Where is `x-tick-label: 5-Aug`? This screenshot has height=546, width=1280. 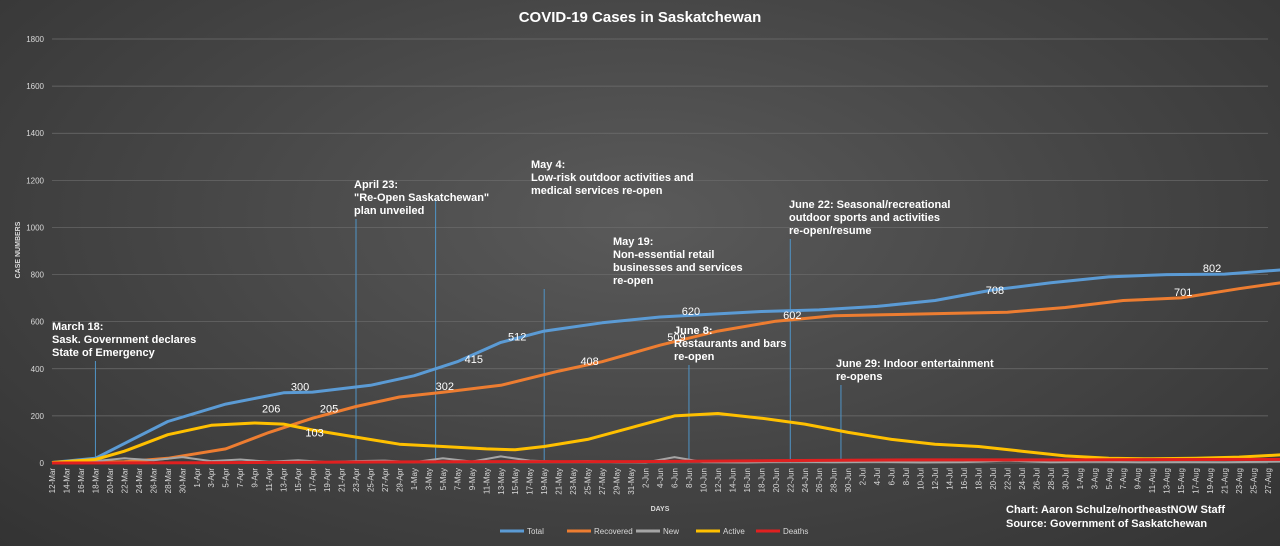 x-tick-label: 5-Aug is located at coordinates (1109, 478).